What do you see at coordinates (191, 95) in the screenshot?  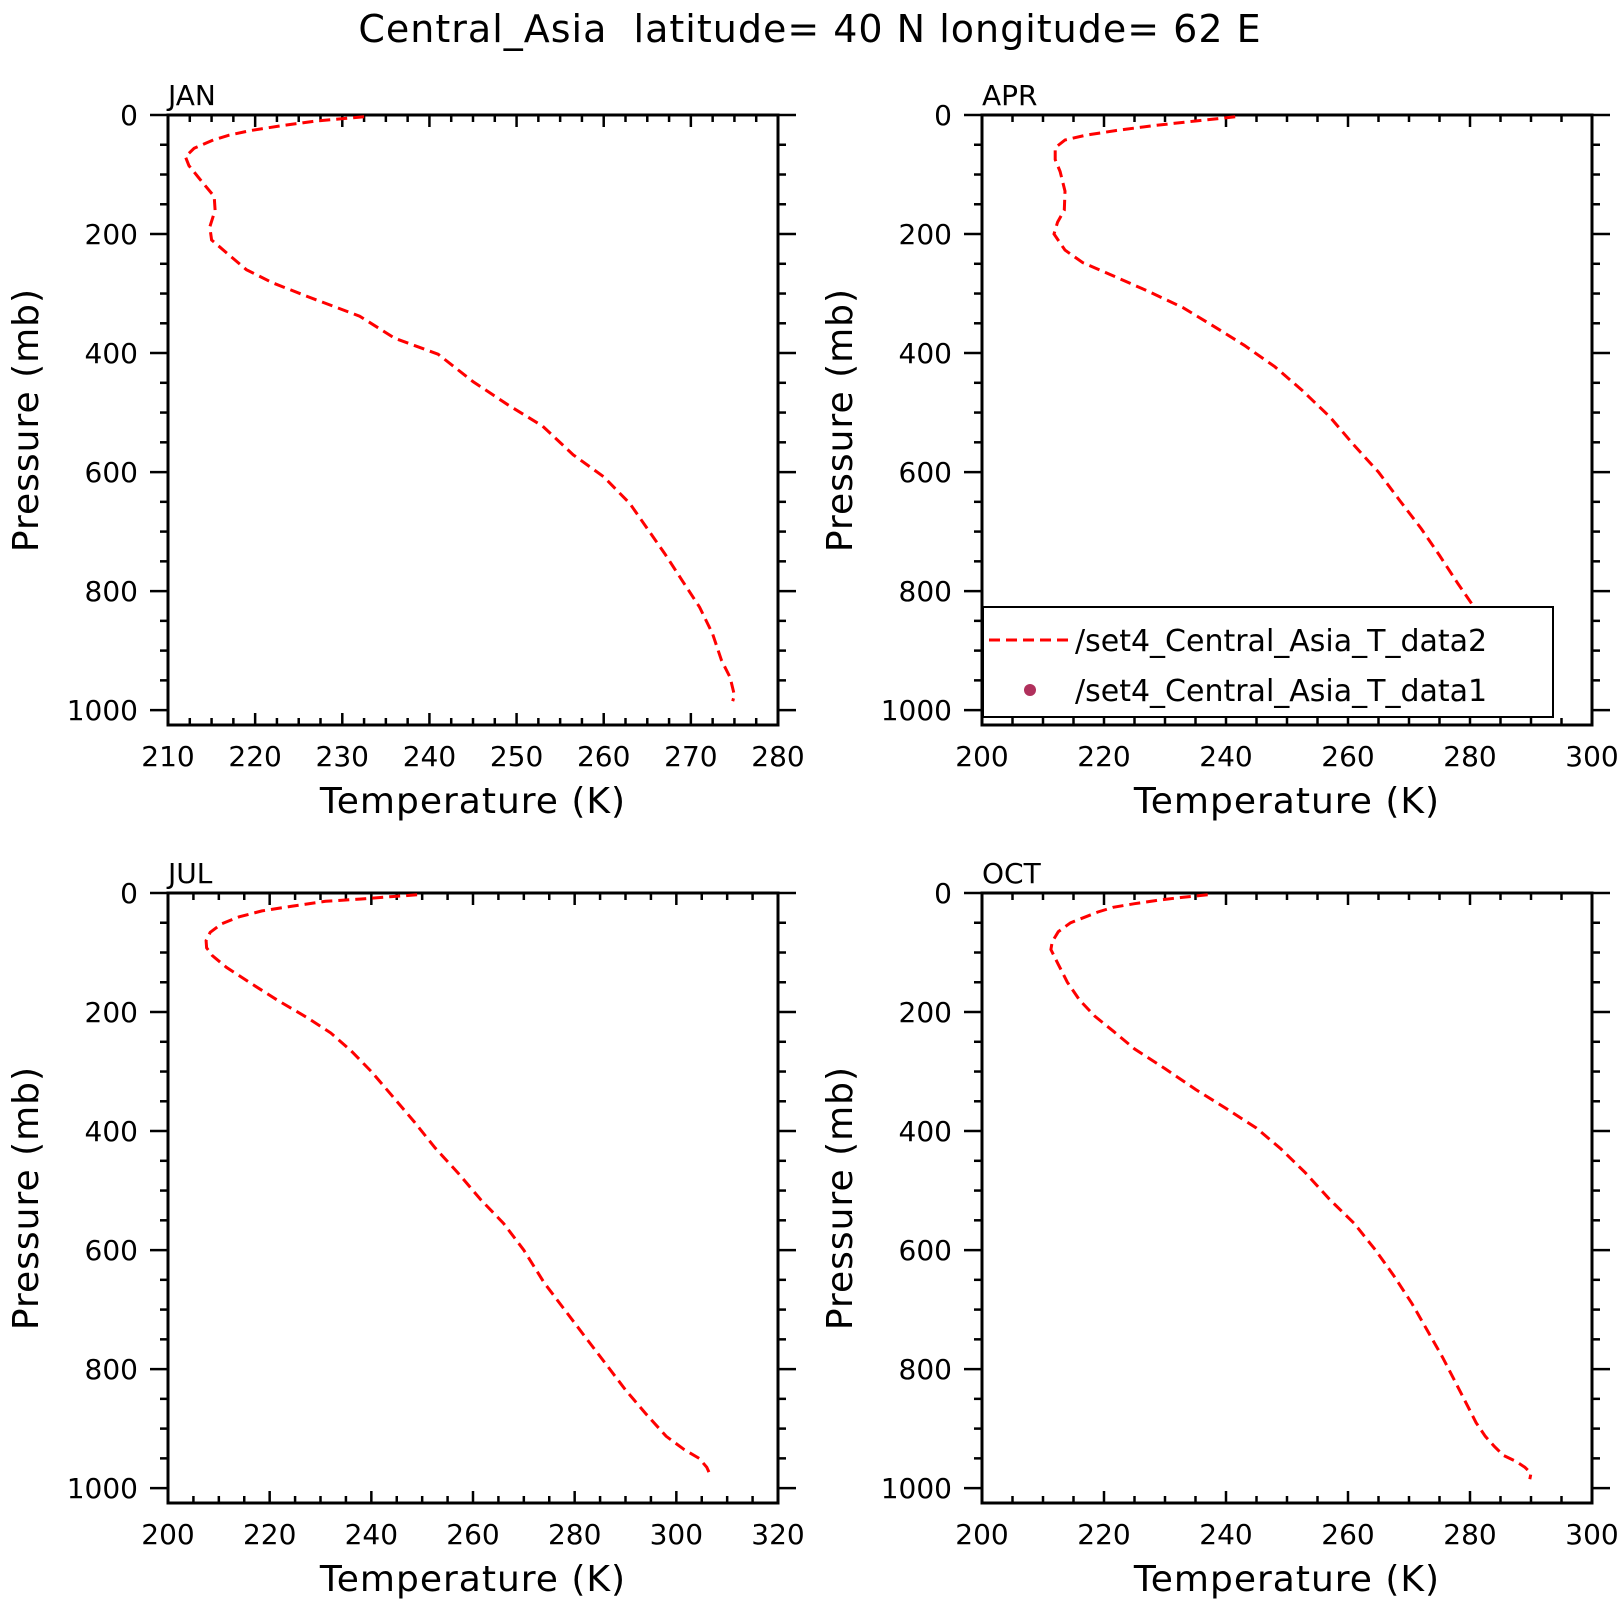 I see `panel-label: JAN` at bounding box center [191, 95].